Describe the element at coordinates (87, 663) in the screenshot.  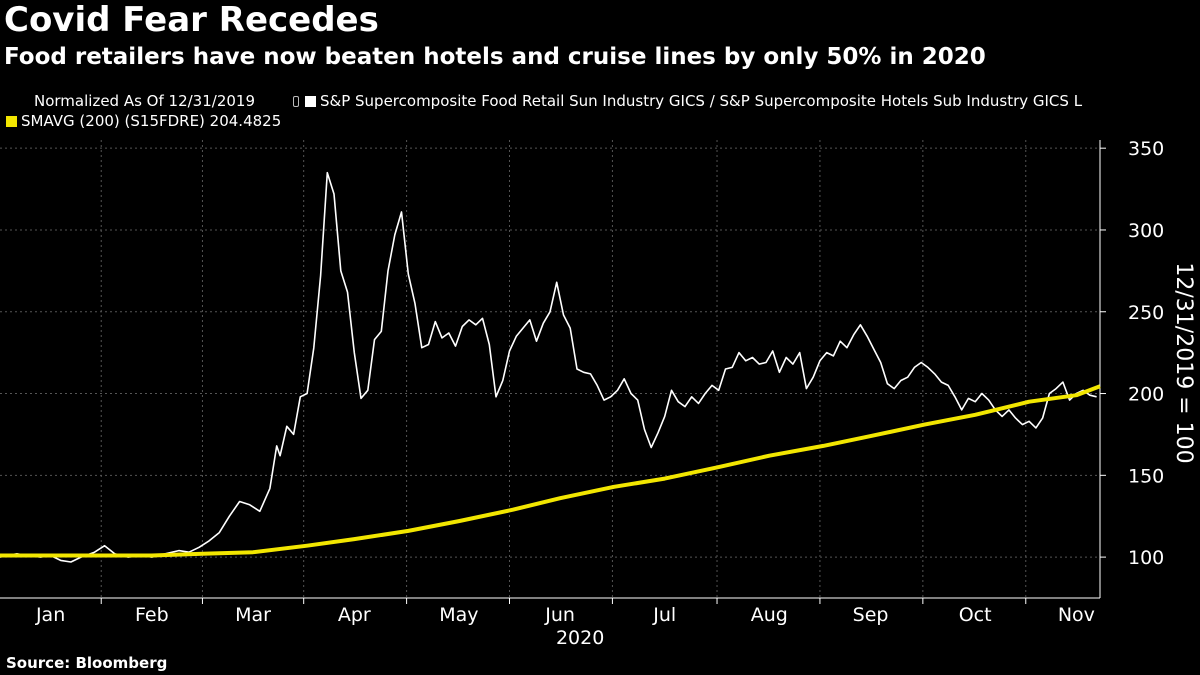
I see `source-note: Source: Bloomberg` at that location.